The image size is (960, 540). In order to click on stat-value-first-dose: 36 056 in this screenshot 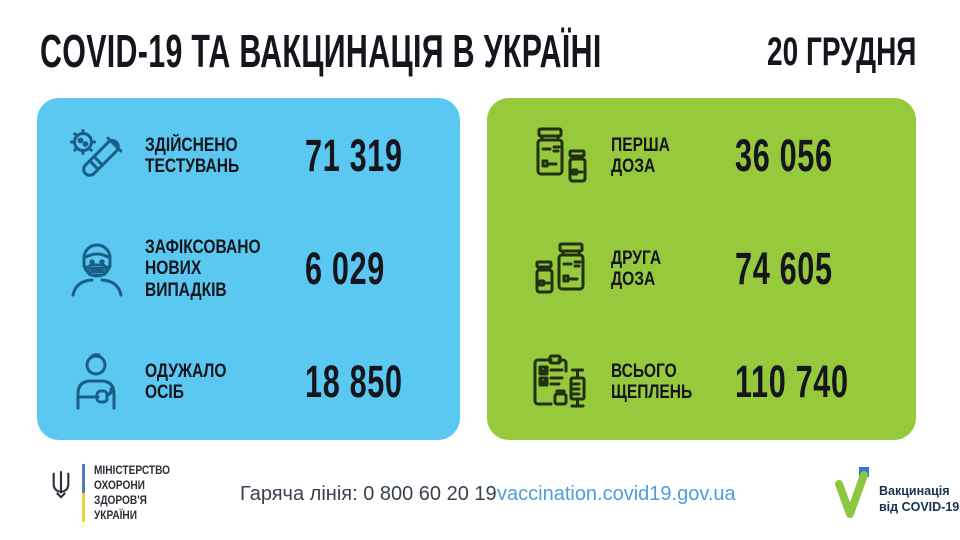, I will do `click(784, 155)`.